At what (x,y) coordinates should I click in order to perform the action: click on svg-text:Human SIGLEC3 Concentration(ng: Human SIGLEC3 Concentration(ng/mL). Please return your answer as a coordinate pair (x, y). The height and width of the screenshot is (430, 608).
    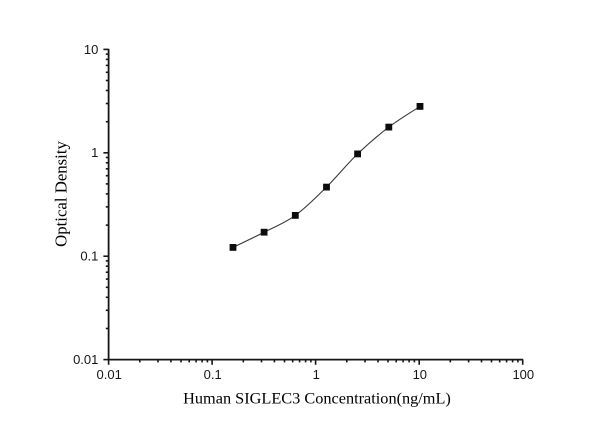
    Looking at the image, I should click on (317, 398).